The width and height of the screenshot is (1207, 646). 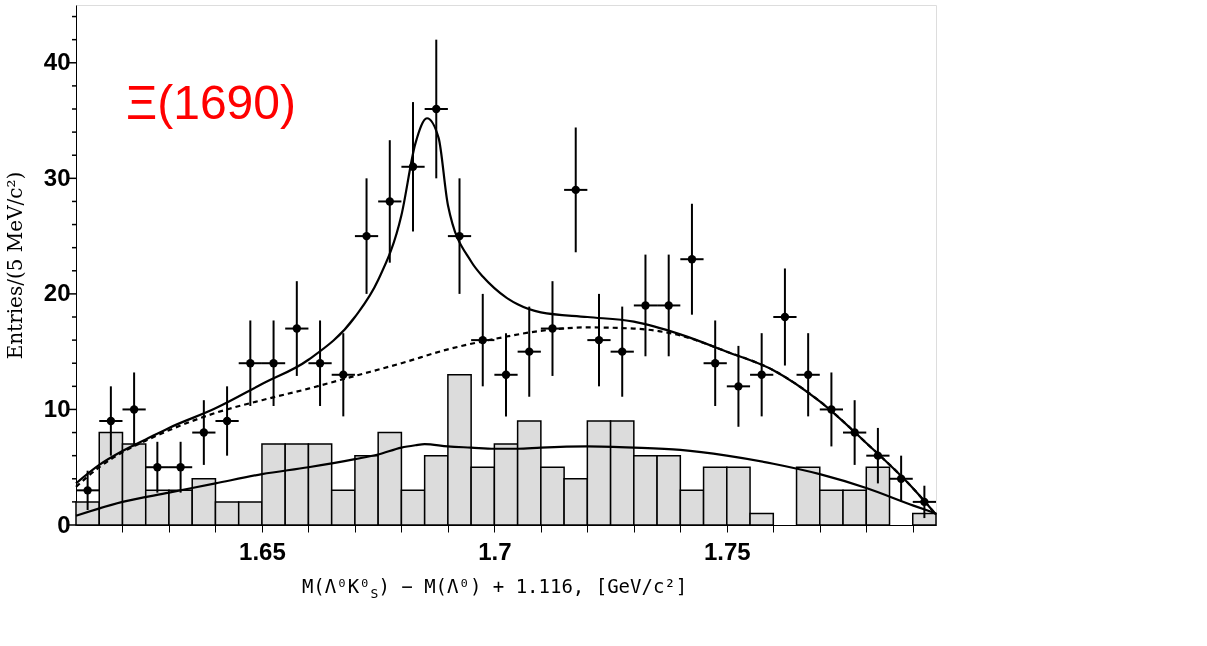 What do you see at coordinates (57, 177) in the screenshot?
I see `y-tick-label: 30` at bounding box center [57, 177].